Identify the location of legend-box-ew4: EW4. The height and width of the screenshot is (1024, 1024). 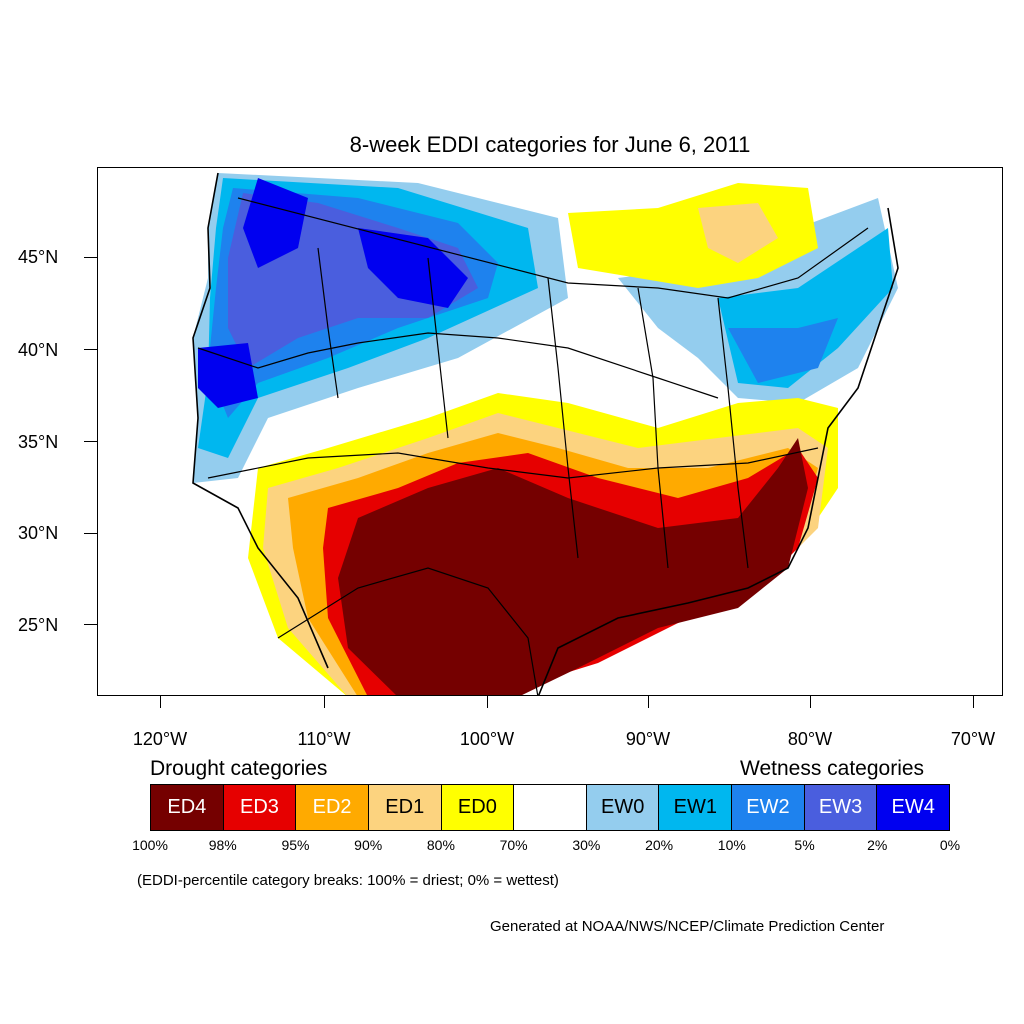
(913, 807).